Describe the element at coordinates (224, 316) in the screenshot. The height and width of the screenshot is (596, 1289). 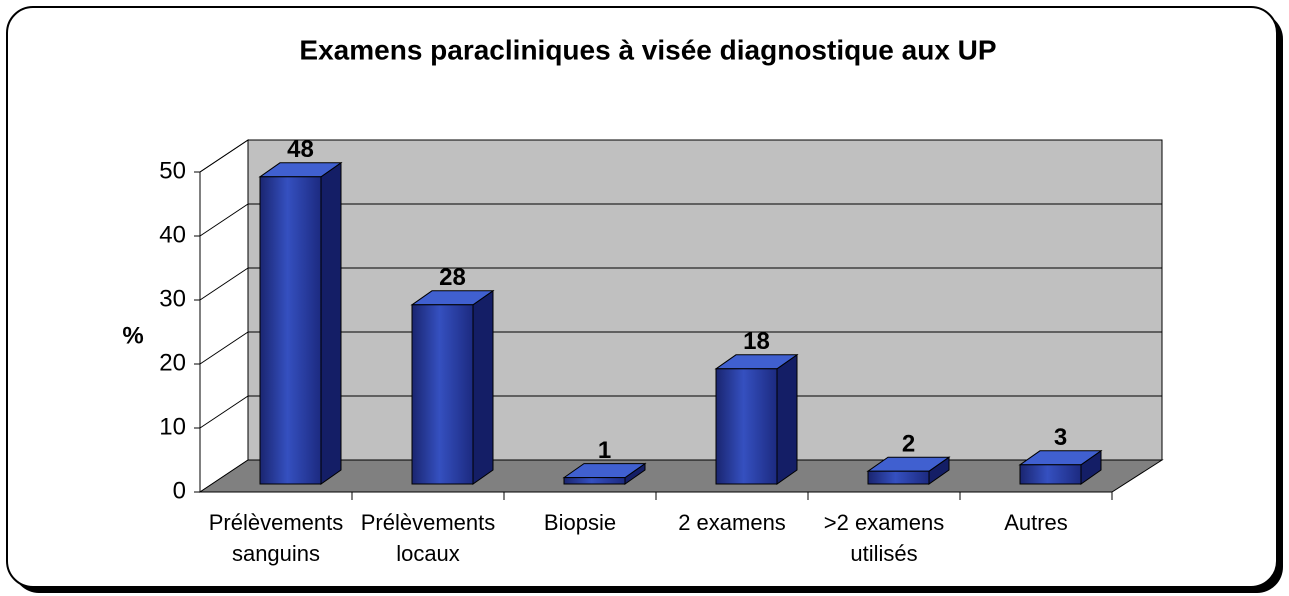
I see `side-wall` at that location.